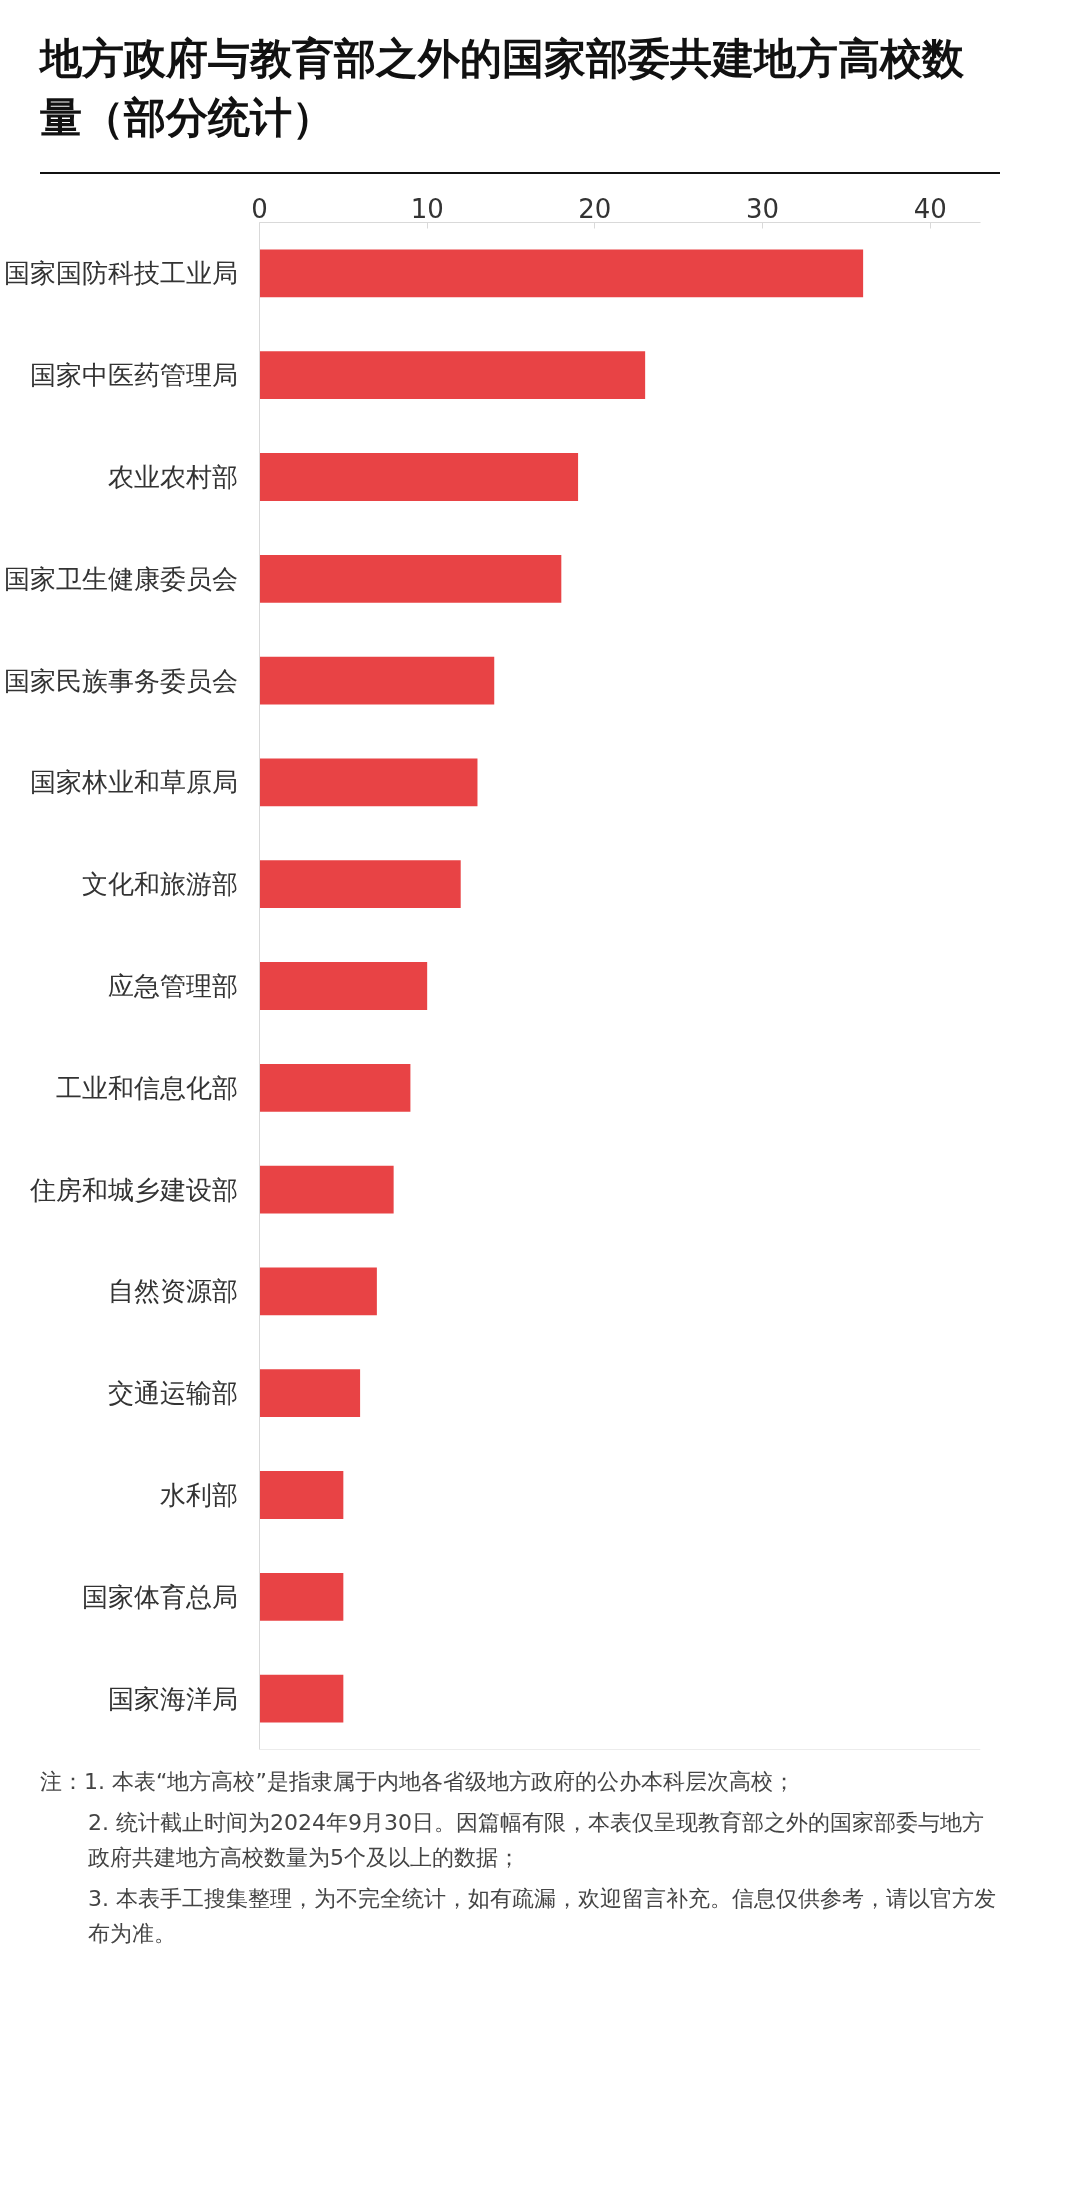 This screenshot has height=2191, width=1080. I want to click on x-tick-label: 40, so click(930, 208).